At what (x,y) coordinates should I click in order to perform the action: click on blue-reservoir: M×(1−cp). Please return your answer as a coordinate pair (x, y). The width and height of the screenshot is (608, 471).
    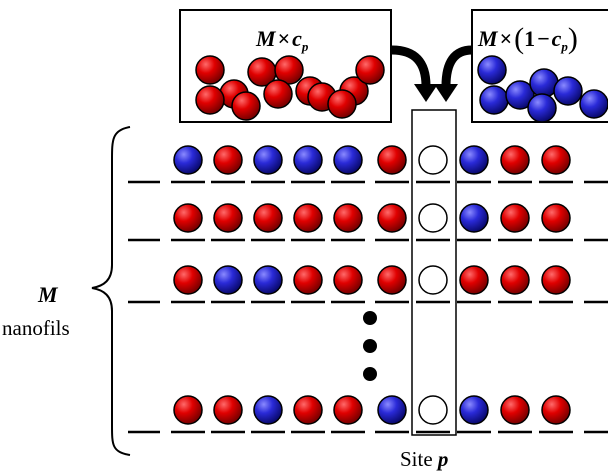
    Looking at the image, I should click on (539, 66).